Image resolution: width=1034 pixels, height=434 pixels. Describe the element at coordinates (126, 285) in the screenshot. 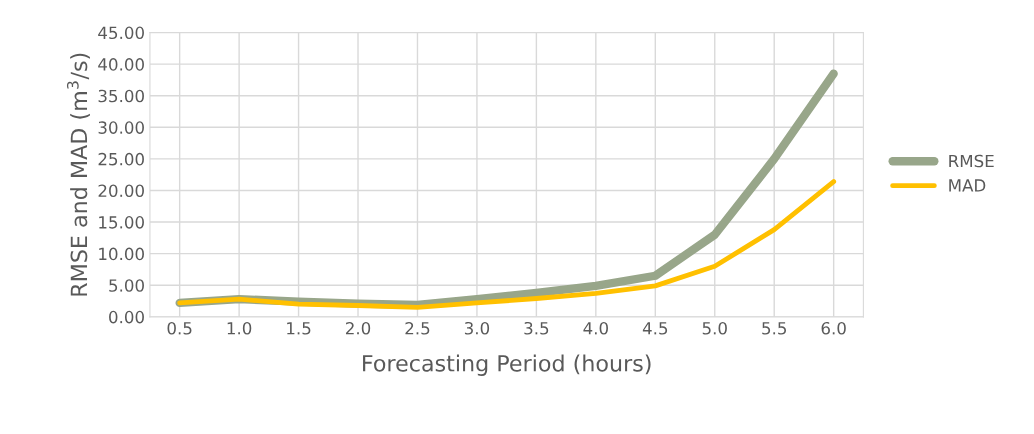

I see `y-tick-label: 5.00` at that location.